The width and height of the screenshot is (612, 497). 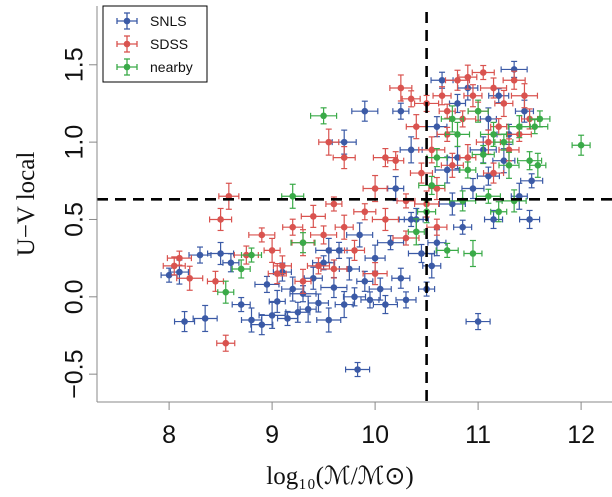 I want to click on y-tick-label: 0.0, so click(x=75, y=296).